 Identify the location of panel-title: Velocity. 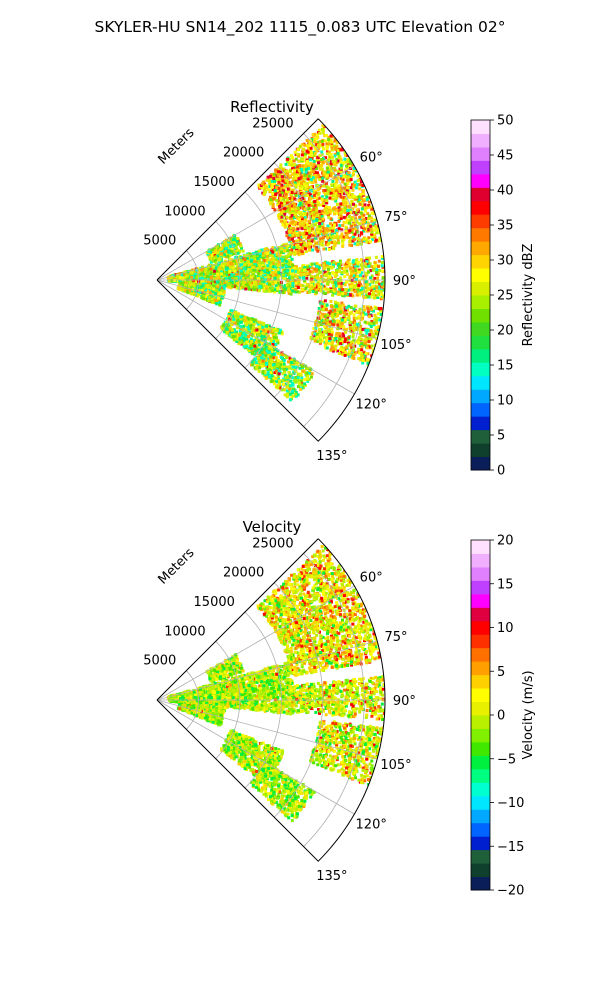
(272, 527).